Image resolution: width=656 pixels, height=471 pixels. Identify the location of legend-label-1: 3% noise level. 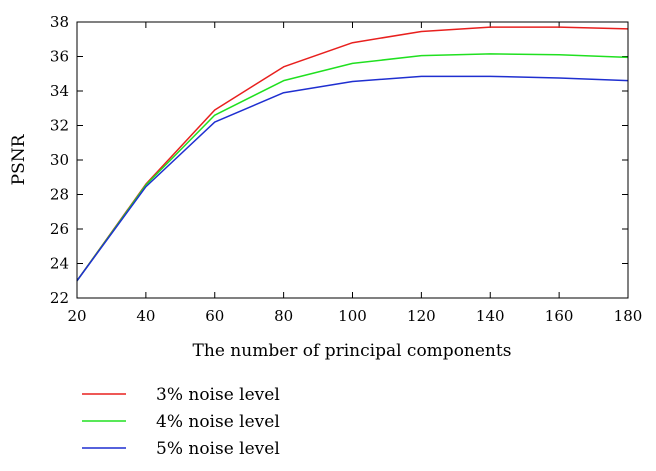
(218, 395).